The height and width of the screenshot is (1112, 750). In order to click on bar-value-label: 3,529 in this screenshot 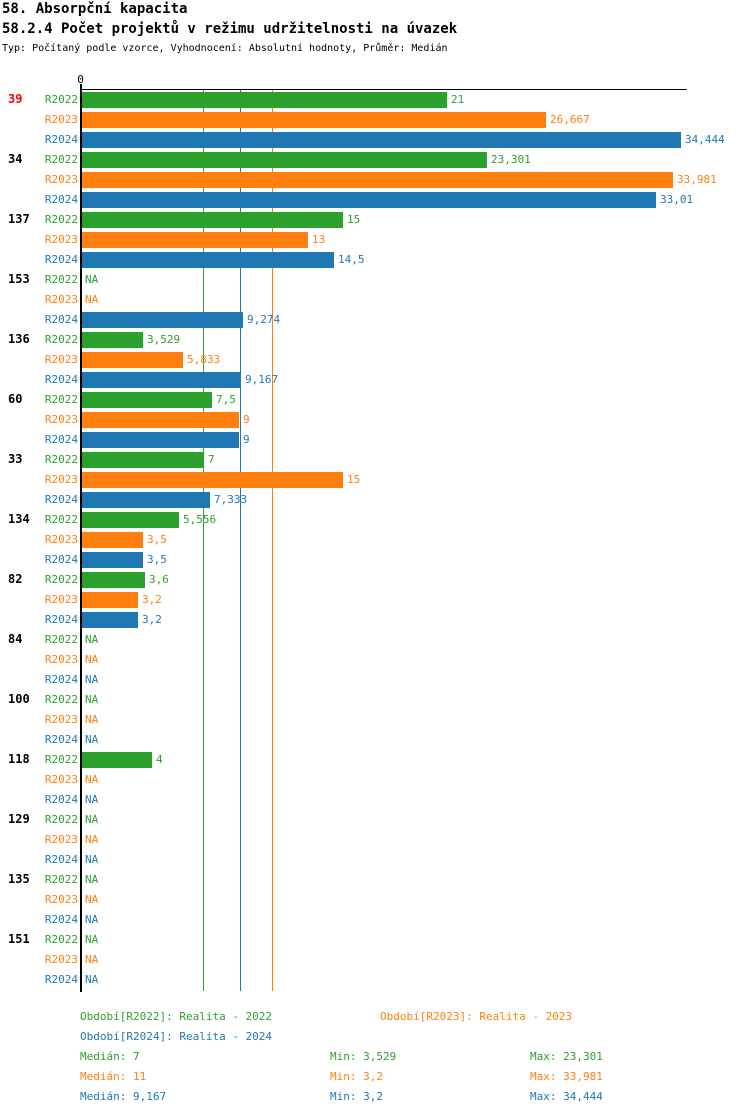, I will do `click(164, 339)`.